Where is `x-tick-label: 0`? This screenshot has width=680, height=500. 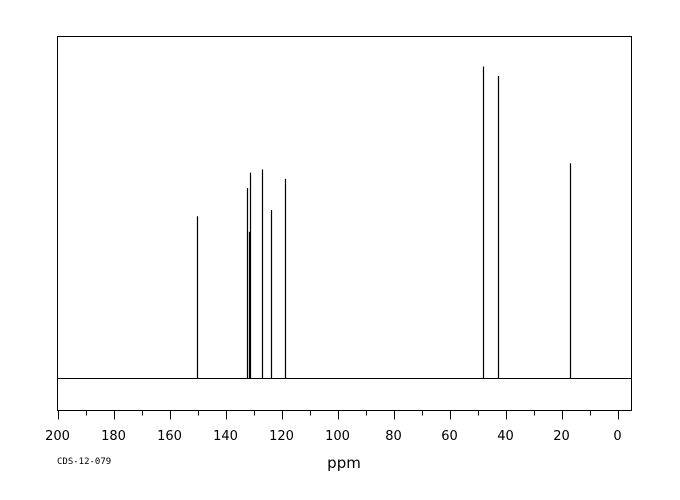
x-tick-label: 0 is located at coordinates (617, 436).